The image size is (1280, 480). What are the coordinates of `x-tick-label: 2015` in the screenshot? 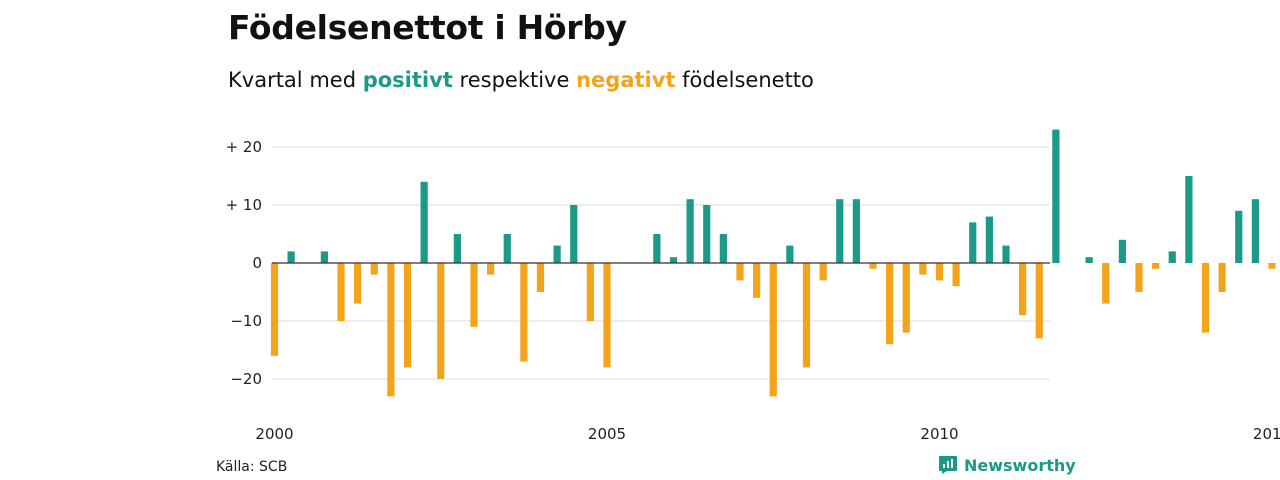 It's located at (1266, 434).